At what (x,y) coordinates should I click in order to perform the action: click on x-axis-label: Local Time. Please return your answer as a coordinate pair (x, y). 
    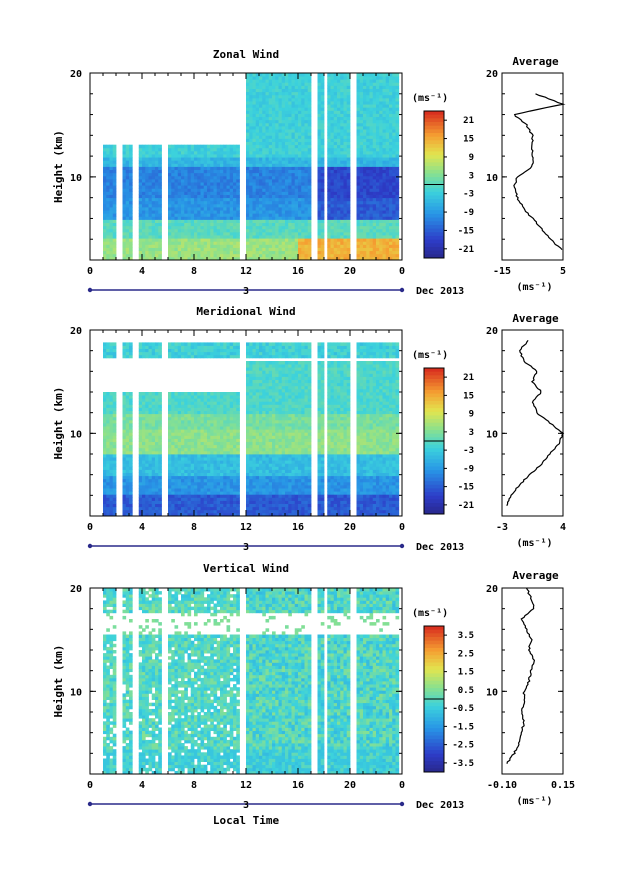
    Looking at the image, I should click on (246, 820).